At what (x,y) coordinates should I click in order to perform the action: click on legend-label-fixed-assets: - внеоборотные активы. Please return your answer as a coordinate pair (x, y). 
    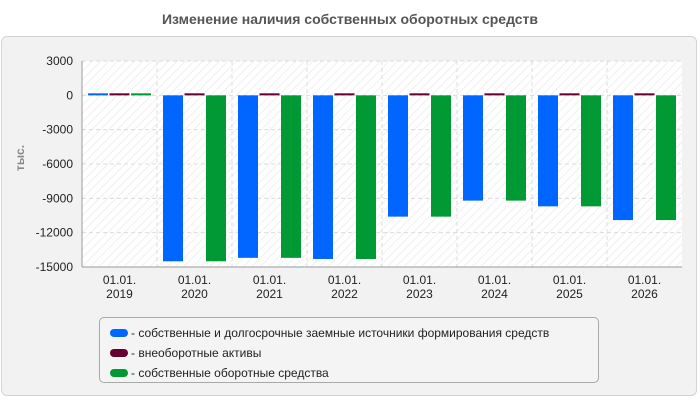
    Looking at the image, I should click on (196, 353).